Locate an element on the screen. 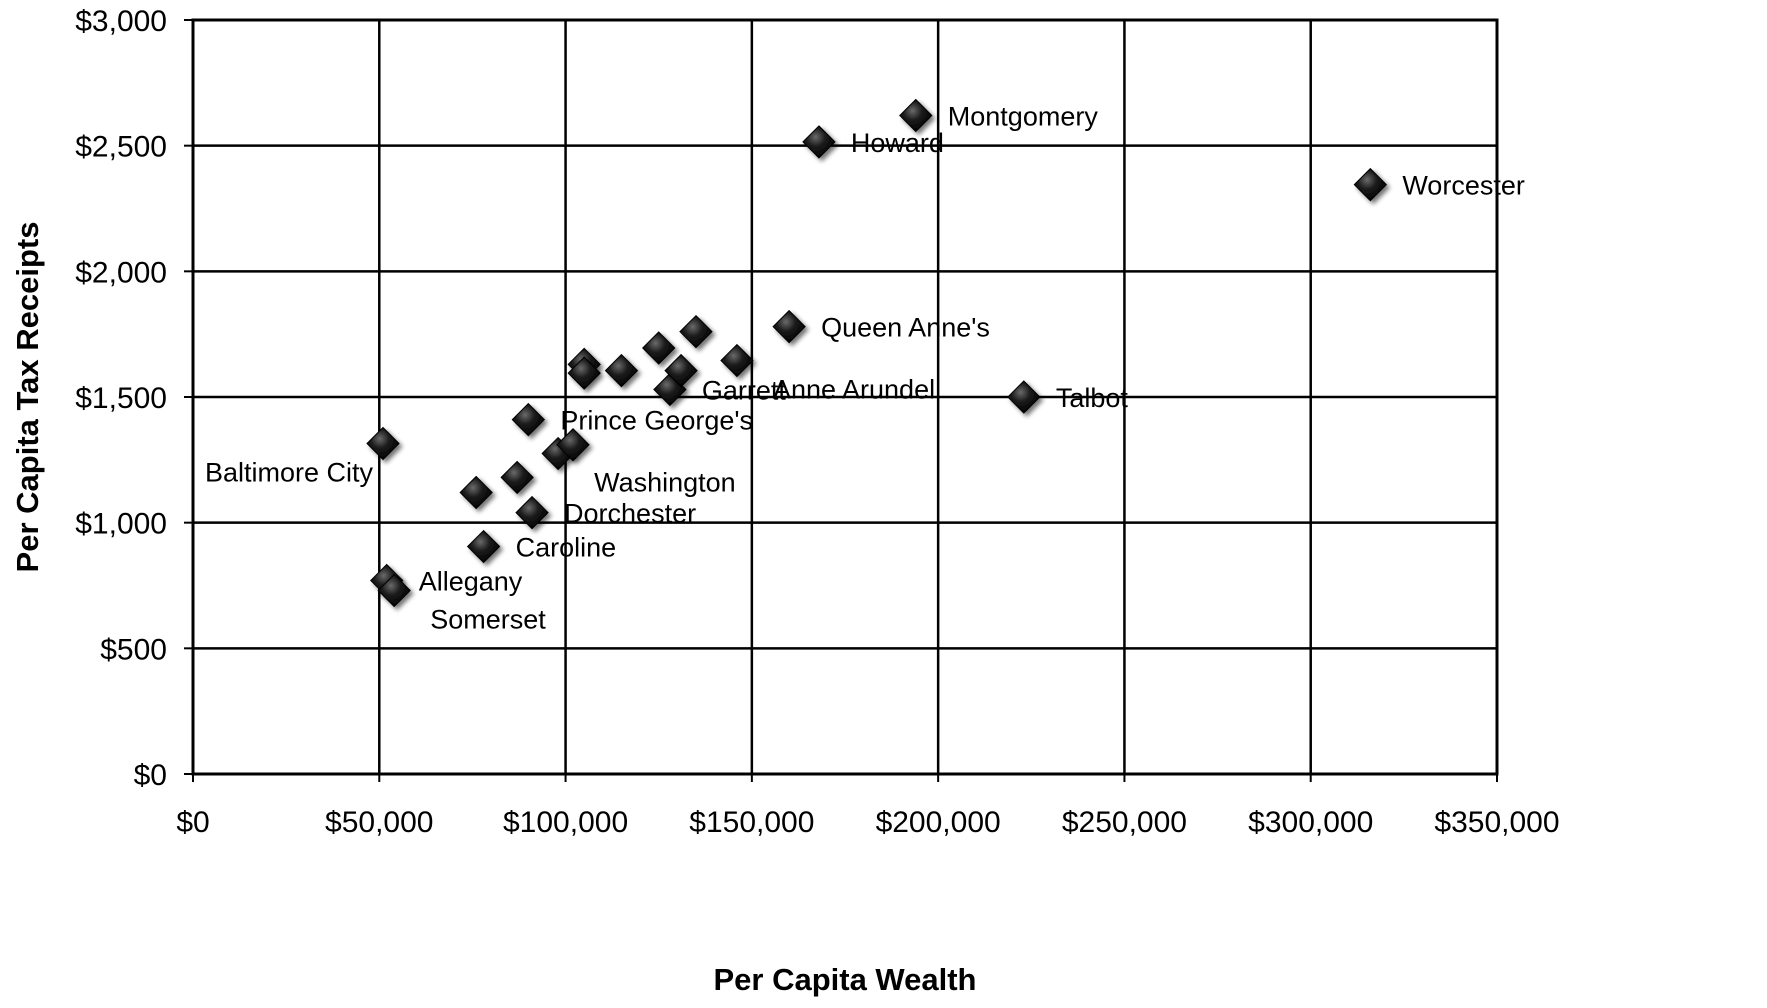 This screenshot has height=1008, width=1767. point-label: Allegany is located at coordinates (471, 581).